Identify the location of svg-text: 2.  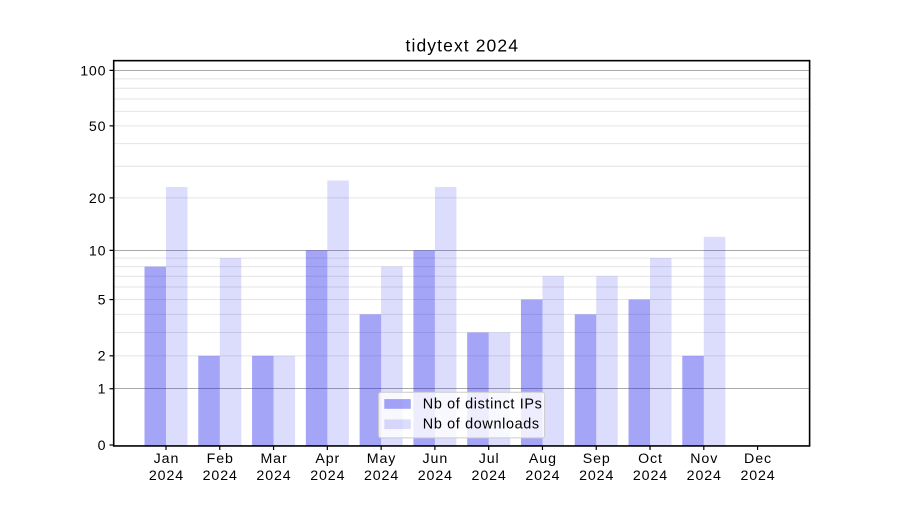
(102, 357).